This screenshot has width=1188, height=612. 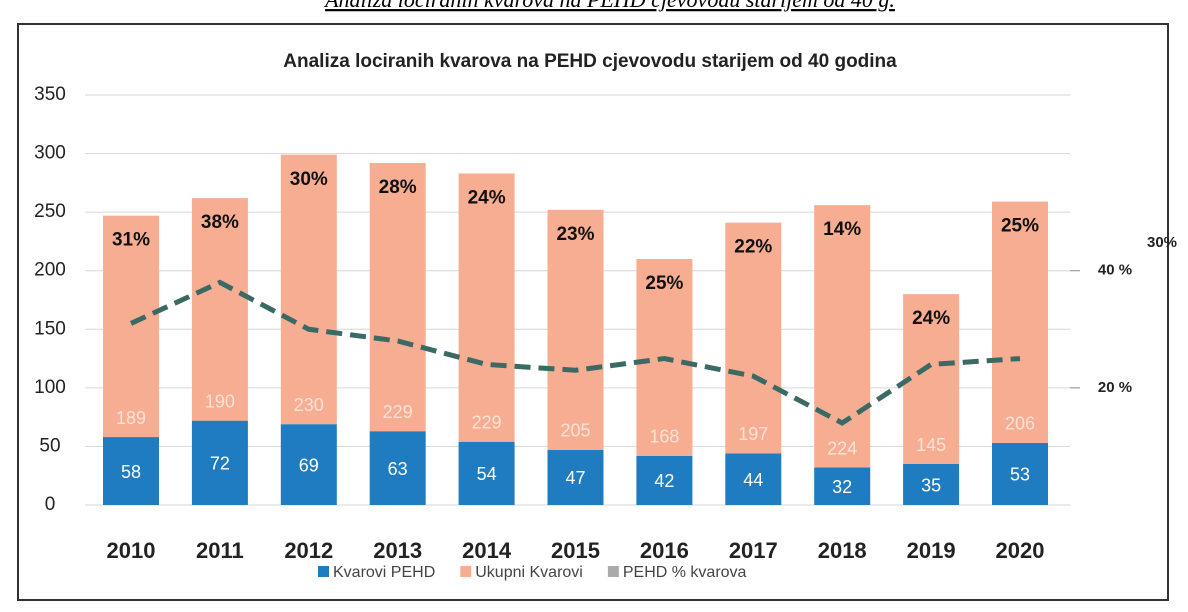 I want to click on data-label: 145, so click(x=931, y=445).